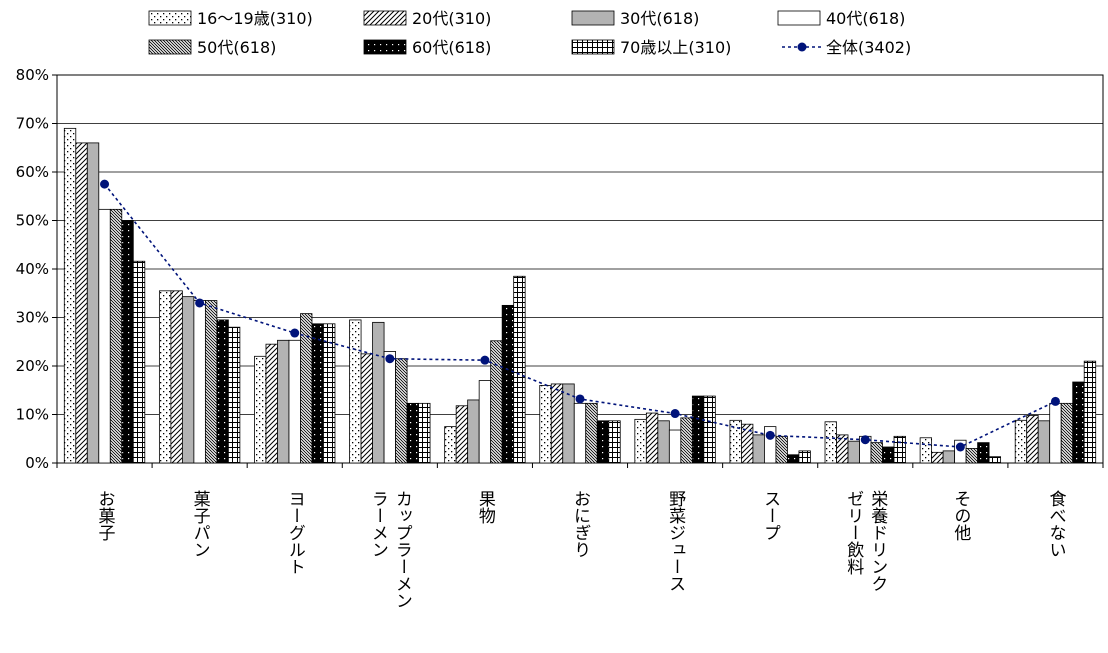  Describe the element at coordinates (853, 452) in the screenshot. I see `bar-30代(618)-8` at that location.